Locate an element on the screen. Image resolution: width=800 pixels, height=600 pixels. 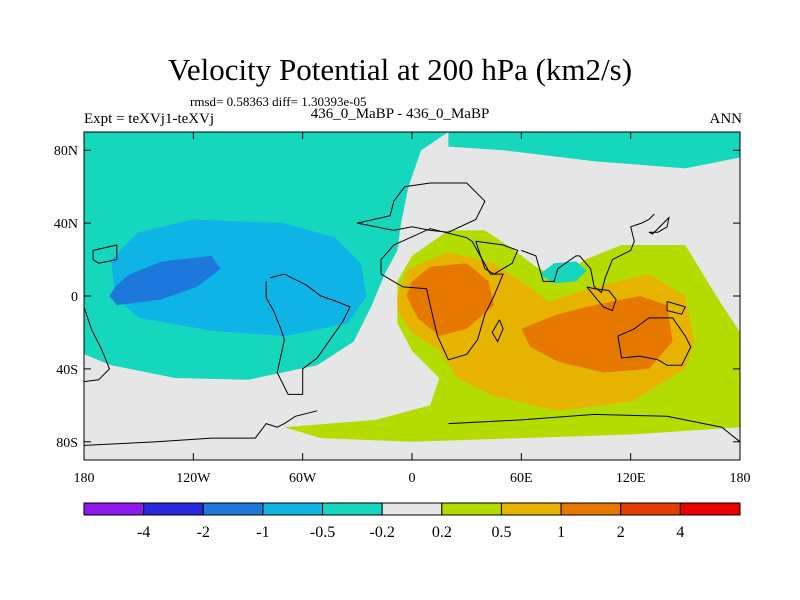
y-tick-label: 0 is located at coordinates (74, 297).